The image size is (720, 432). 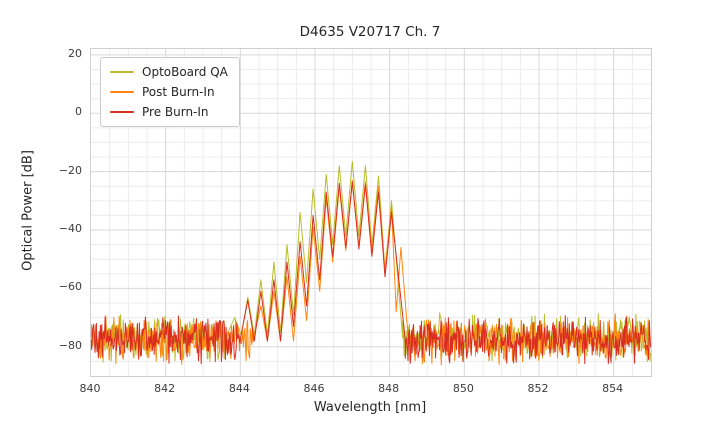 I want to click on y-tick-label: 0, so click(x=78, y=112).